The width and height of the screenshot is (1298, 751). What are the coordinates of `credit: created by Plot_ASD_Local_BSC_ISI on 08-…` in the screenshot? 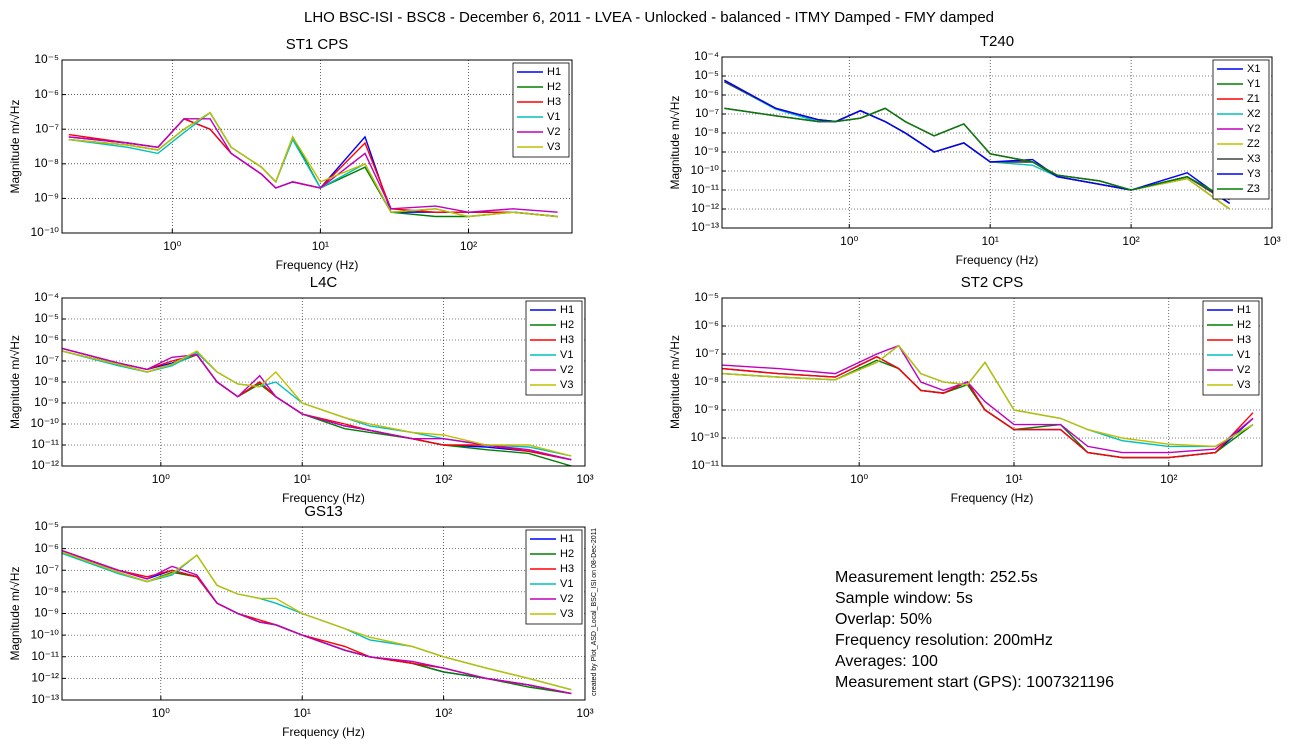 It's located at (594, 612).